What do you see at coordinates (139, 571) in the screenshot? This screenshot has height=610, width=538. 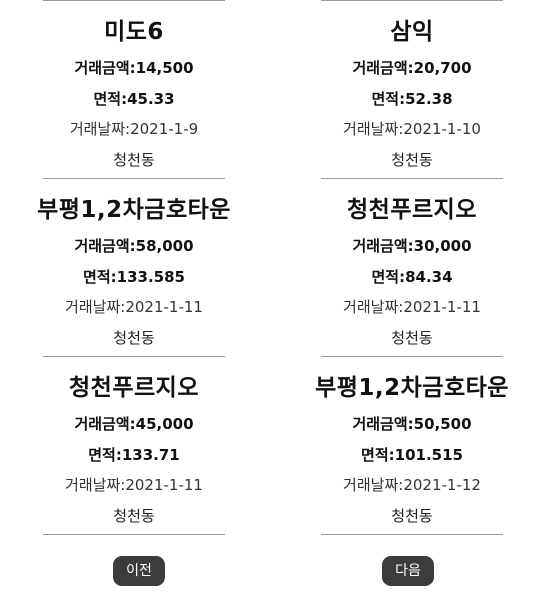 I see `prev-button: 이전` at bounding box center [139, 571].